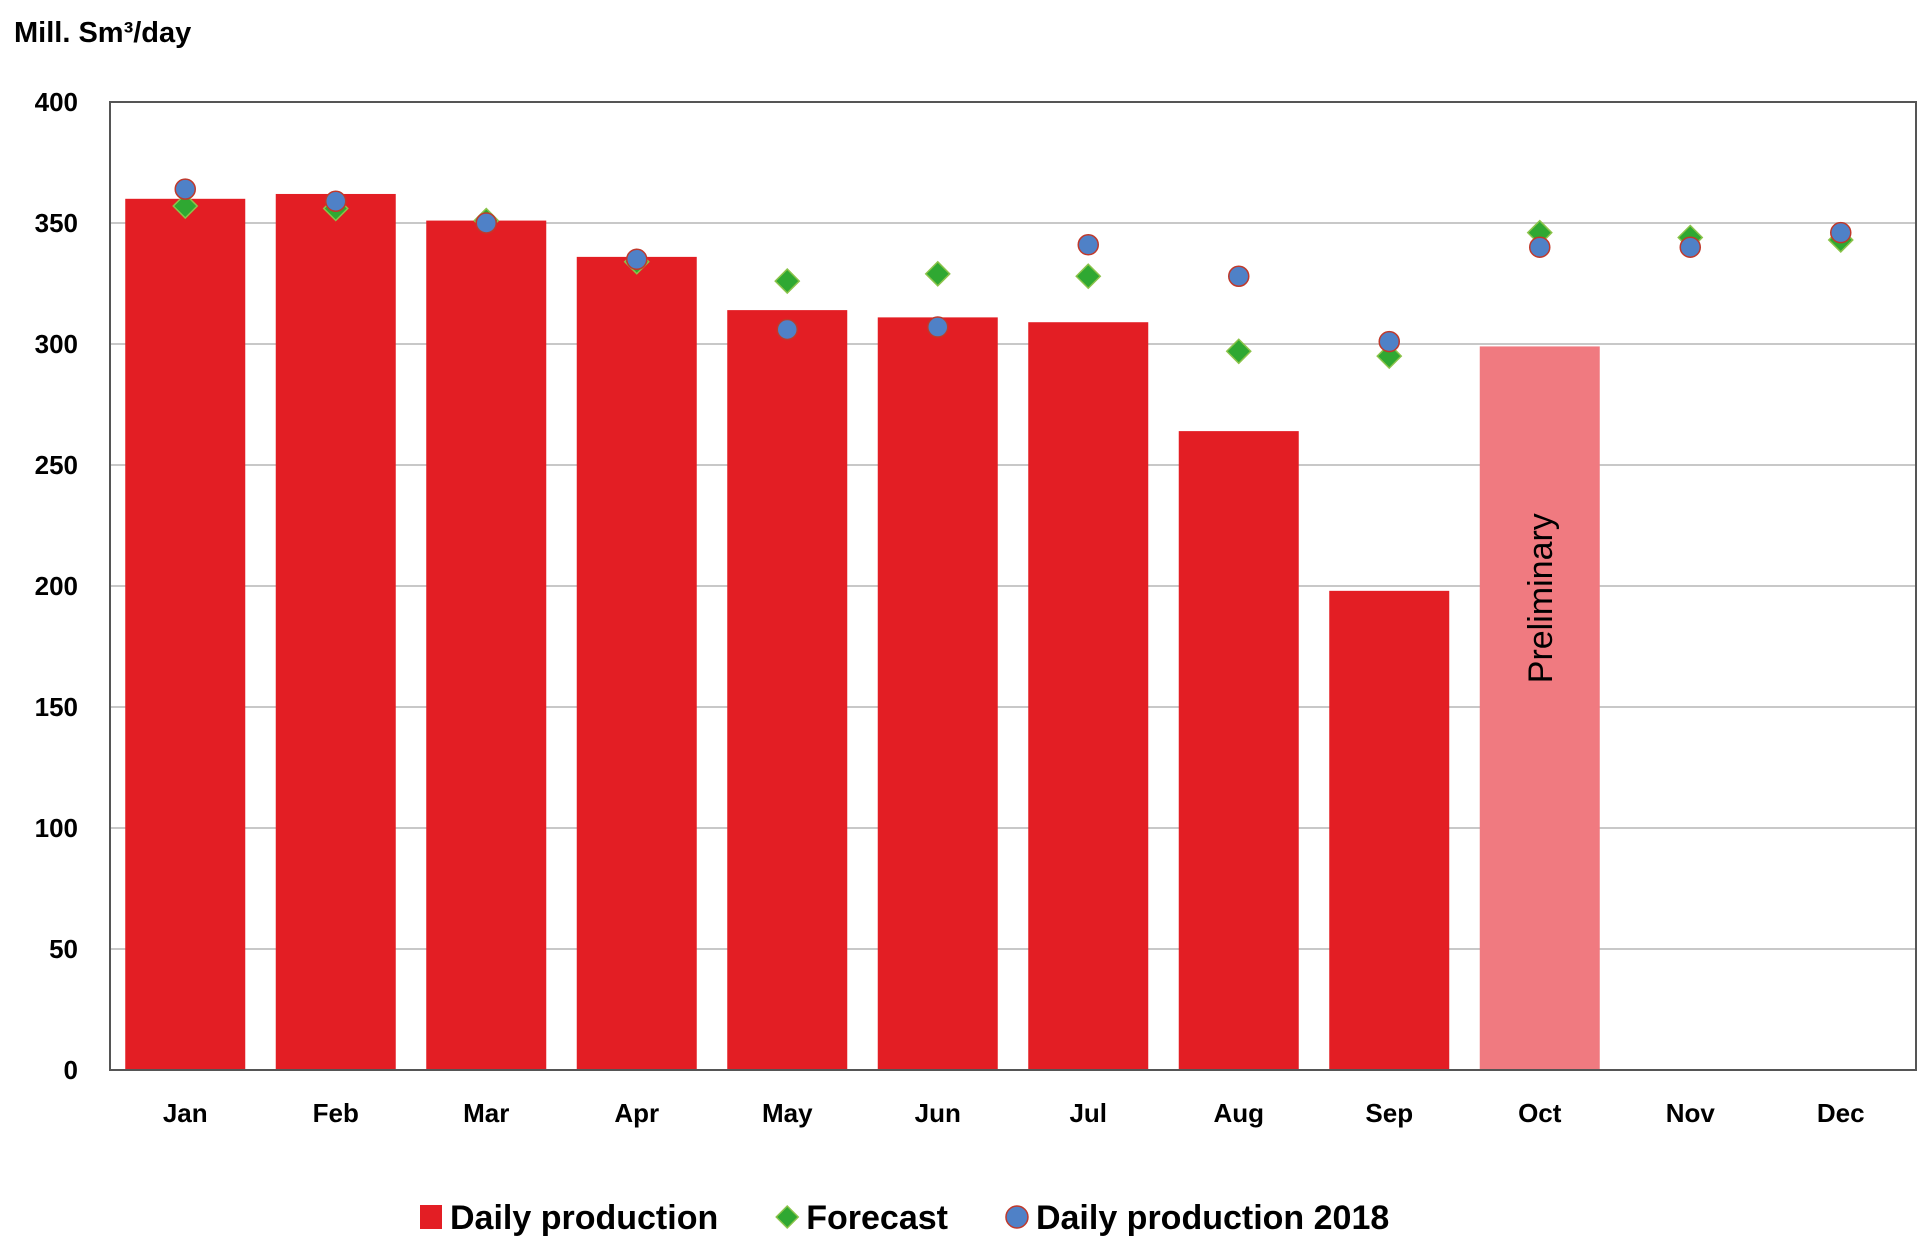 The image size is (1919, 1251). I want to click on legend-label: Daily production 2018, so click(1212, 1218).